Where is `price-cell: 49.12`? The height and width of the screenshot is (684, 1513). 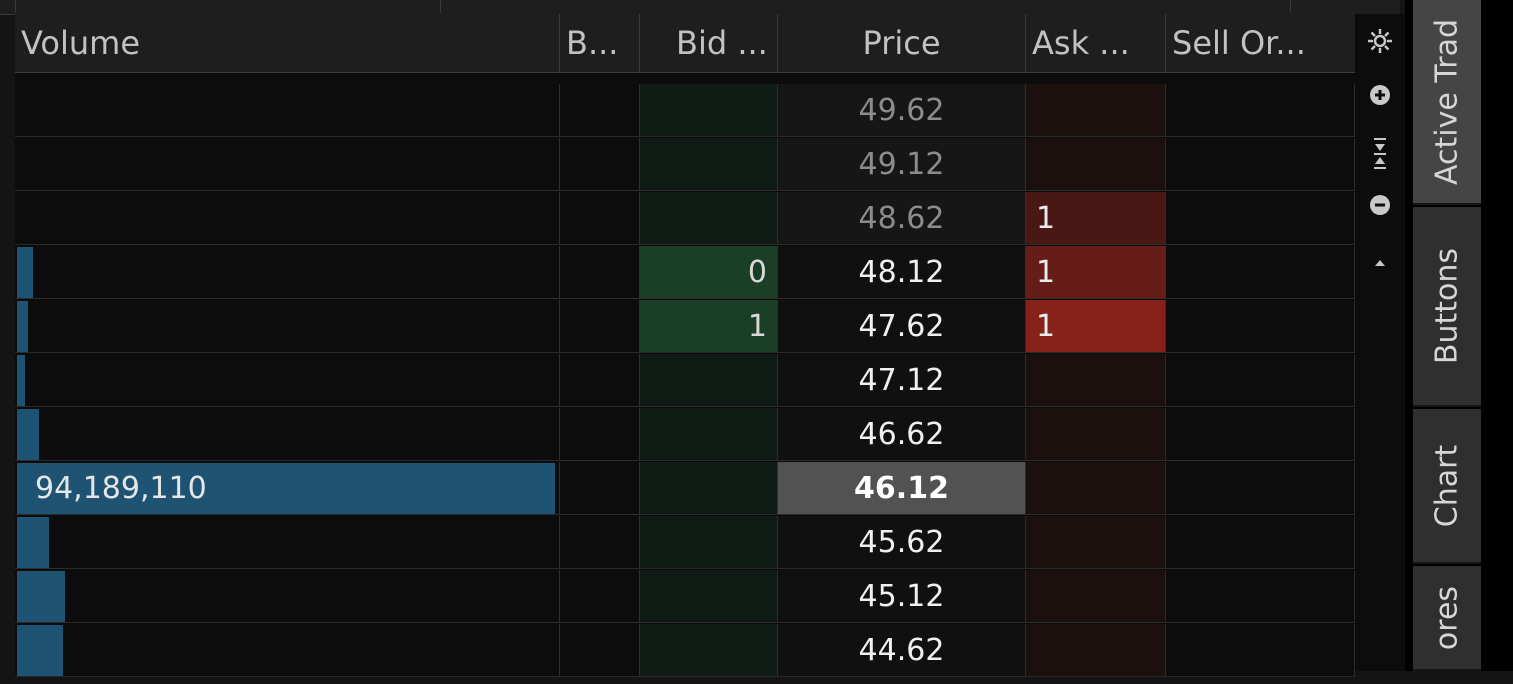
price-cell: 49.12 is located at coordinates (902, 164).